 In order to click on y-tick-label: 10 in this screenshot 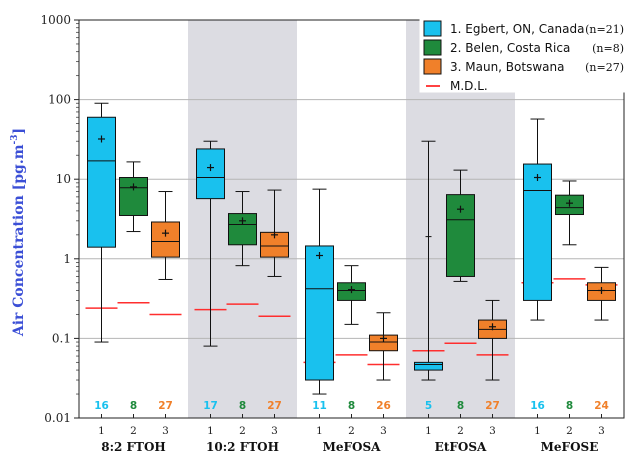, I will do `click(63, 179)`.